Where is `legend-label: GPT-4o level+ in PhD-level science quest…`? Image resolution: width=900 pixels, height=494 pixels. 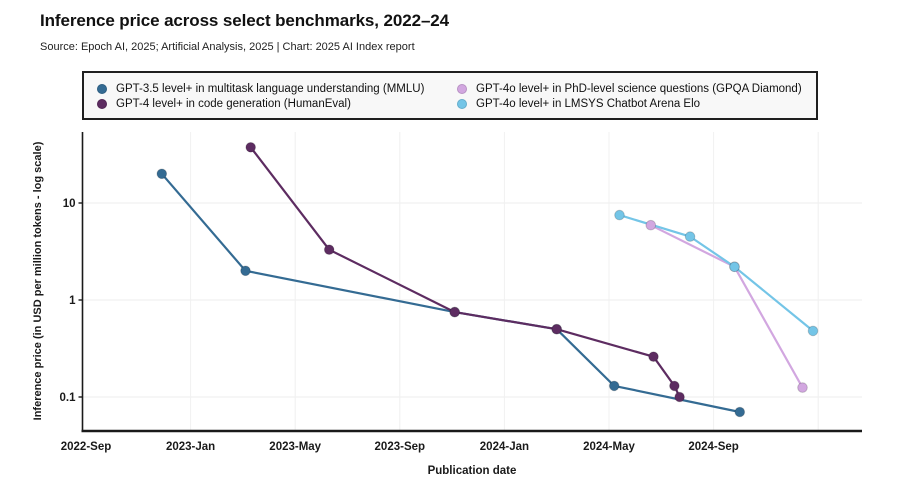 legend-label: GPT-4o level+ in PhD-level science quest… is located at coordinates (639, 88).